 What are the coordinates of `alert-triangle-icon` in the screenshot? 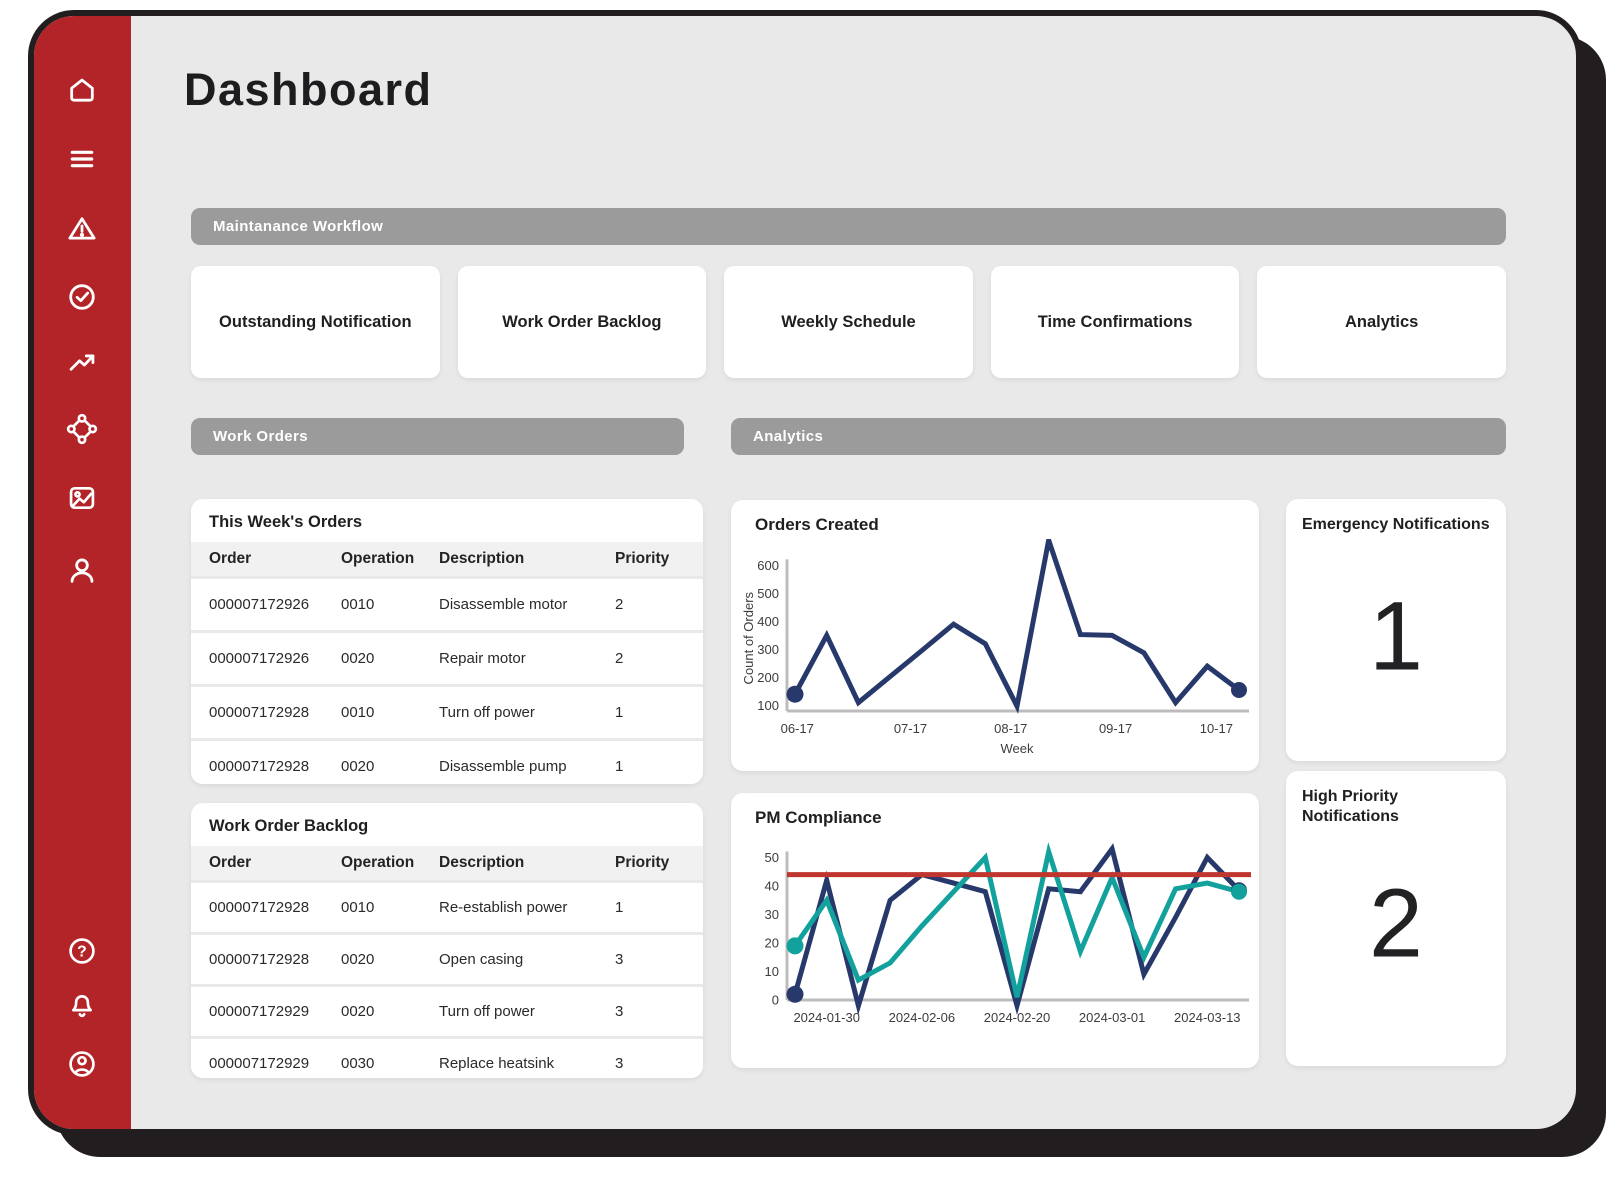 It's located at (82, 229).